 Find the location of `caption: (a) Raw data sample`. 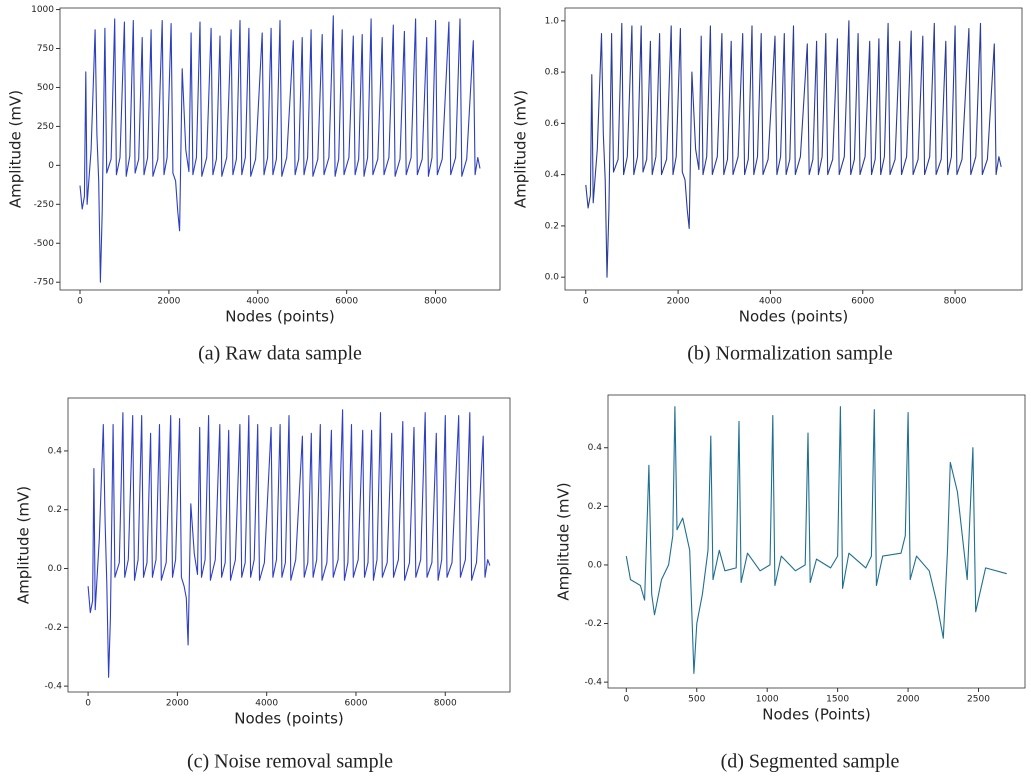

caption: (a) Raw data sample is located at coordinates (280, 354).